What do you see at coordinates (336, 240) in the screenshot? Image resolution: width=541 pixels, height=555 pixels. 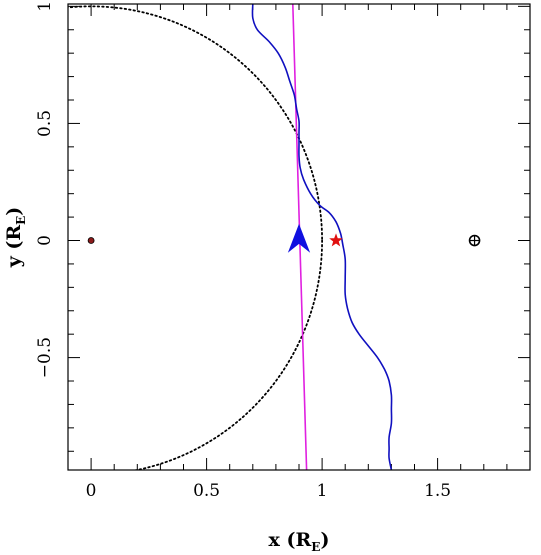 I see `red-star` at bounding box center [336, 240].